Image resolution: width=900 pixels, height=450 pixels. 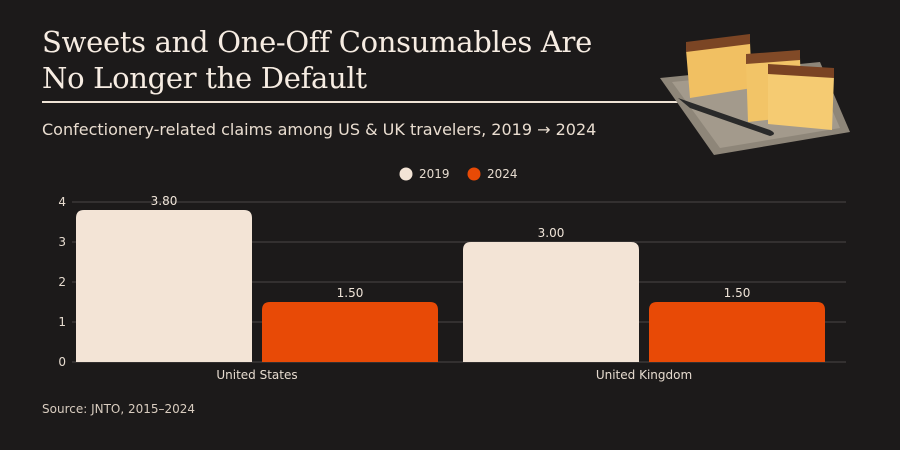 What do you see at coordinates (164, 201) in the screenshot?
I see `data-label: 3.80` at bounding box center [164, 201].